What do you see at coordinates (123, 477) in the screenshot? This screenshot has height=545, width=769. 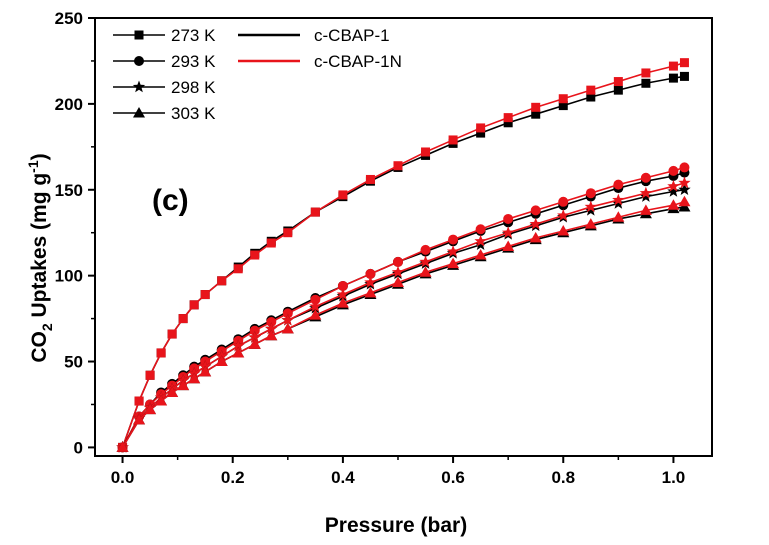 I see `x-tick-label: 0.0` at bounding box center [123, 477].